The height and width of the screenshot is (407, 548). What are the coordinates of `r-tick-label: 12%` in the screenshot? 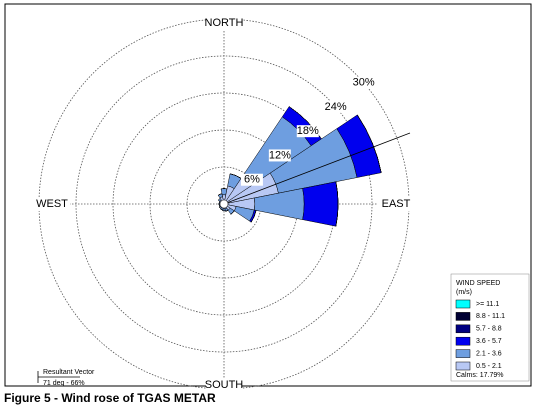 It's located at (280, 155).